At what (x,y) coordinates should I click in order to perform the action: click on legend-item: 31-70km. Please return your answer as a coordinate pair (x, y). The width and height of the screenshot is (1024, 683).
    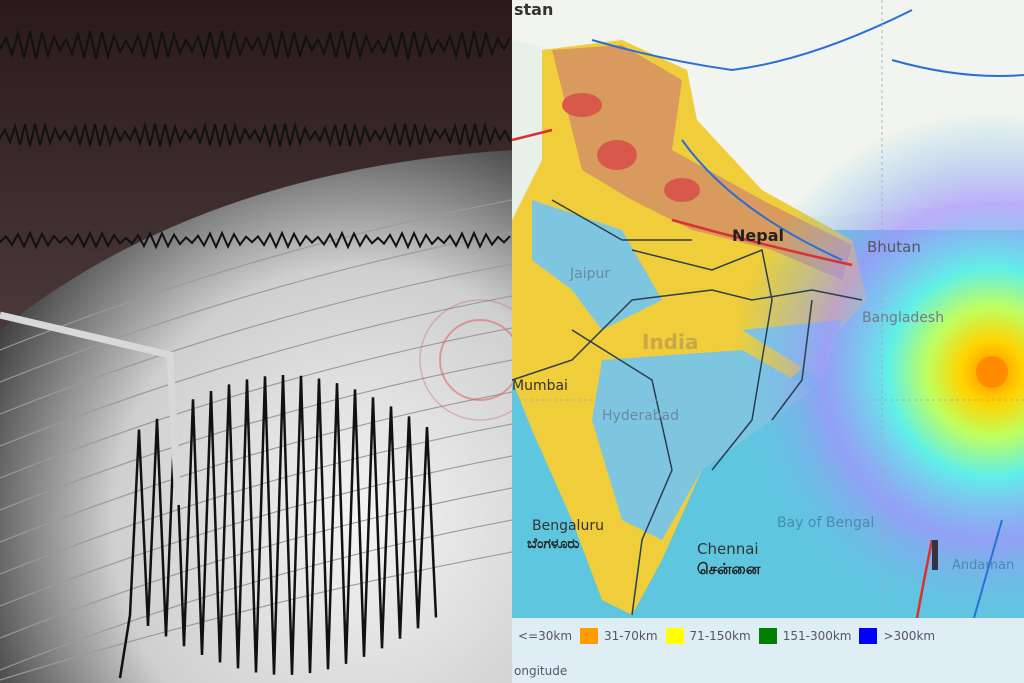
    Looking at the image, I should click on (619, 636).